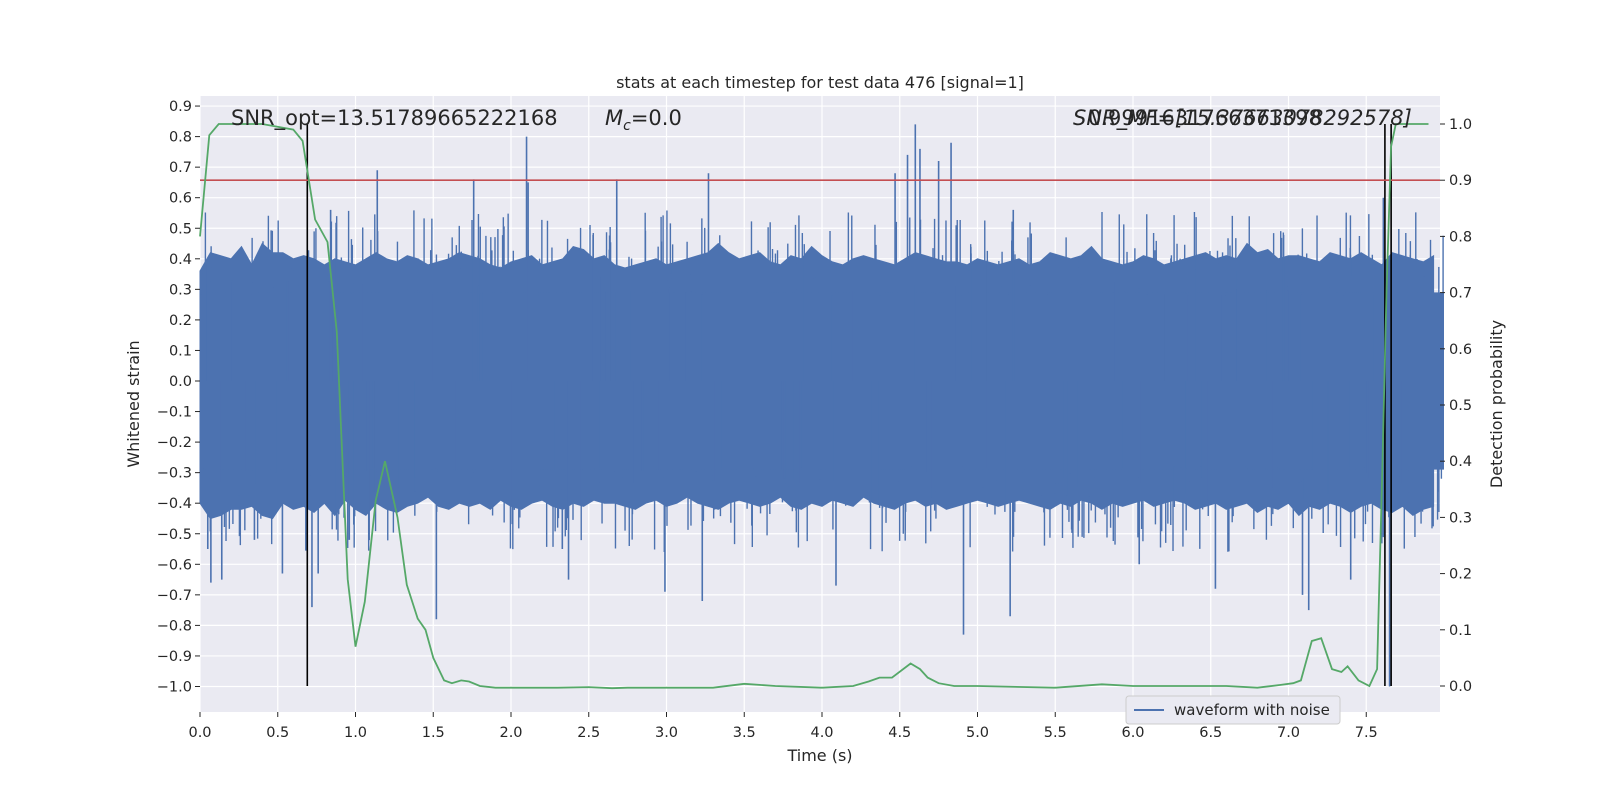 Image resolution: width=1600 pixels, height=800 pixels. I want to click on left-y-tick-label: −0.3, so click(174, 474).